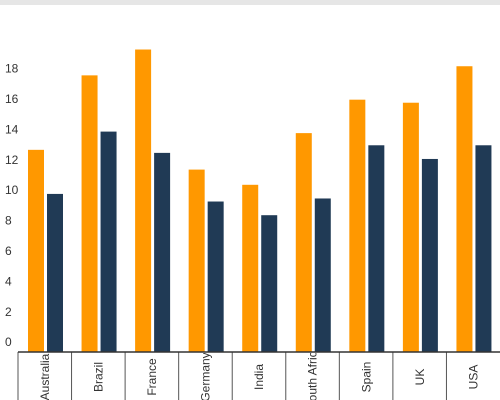 The width and height of the screenshot is (500, 400). Describe the element at coordinates (473, 377) in the screenshot. I see `x-tick-label: USA` at that location.